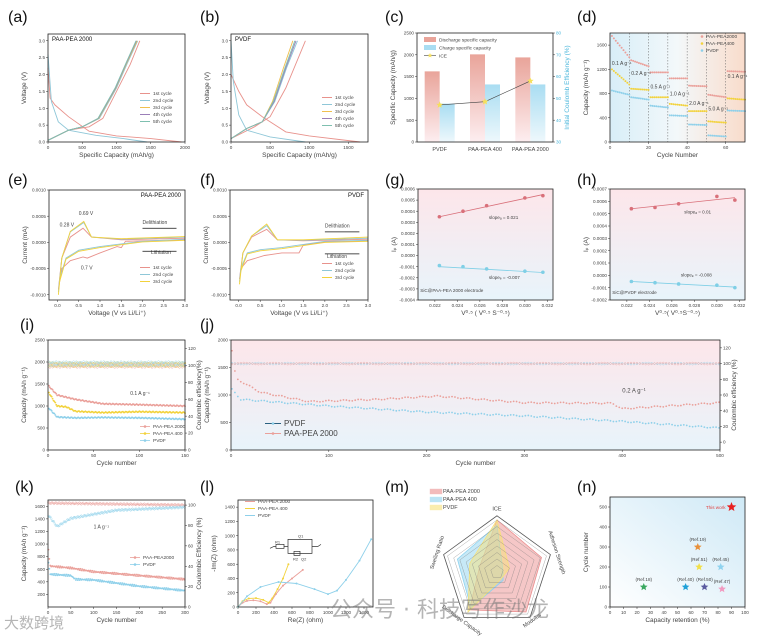 The width and height of the screenshot is (768, 636). I want to click on x-tick-label: 80, so click(718, 612).